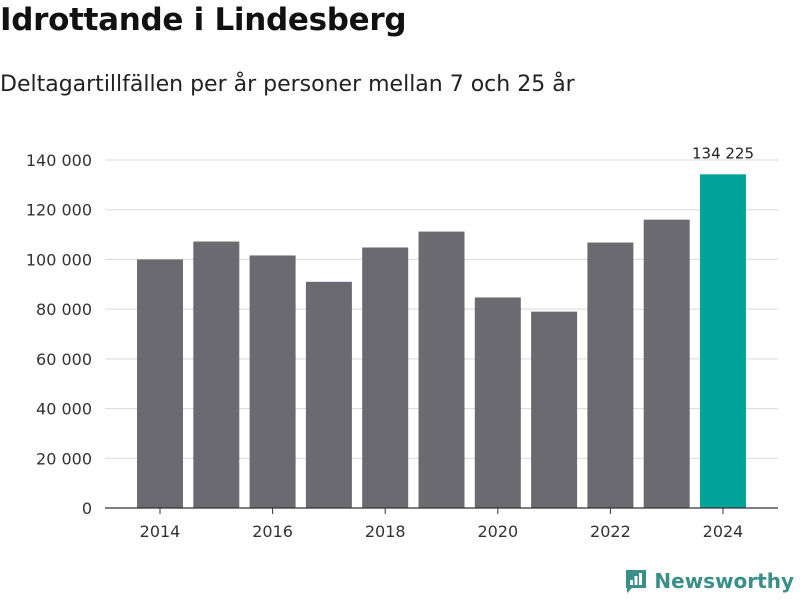 The height and width of the screenshot is (600, 800). Describe the element at coordinates (64, 359) in the screenshot. I see `y-tick-label: 60 000` at that location.